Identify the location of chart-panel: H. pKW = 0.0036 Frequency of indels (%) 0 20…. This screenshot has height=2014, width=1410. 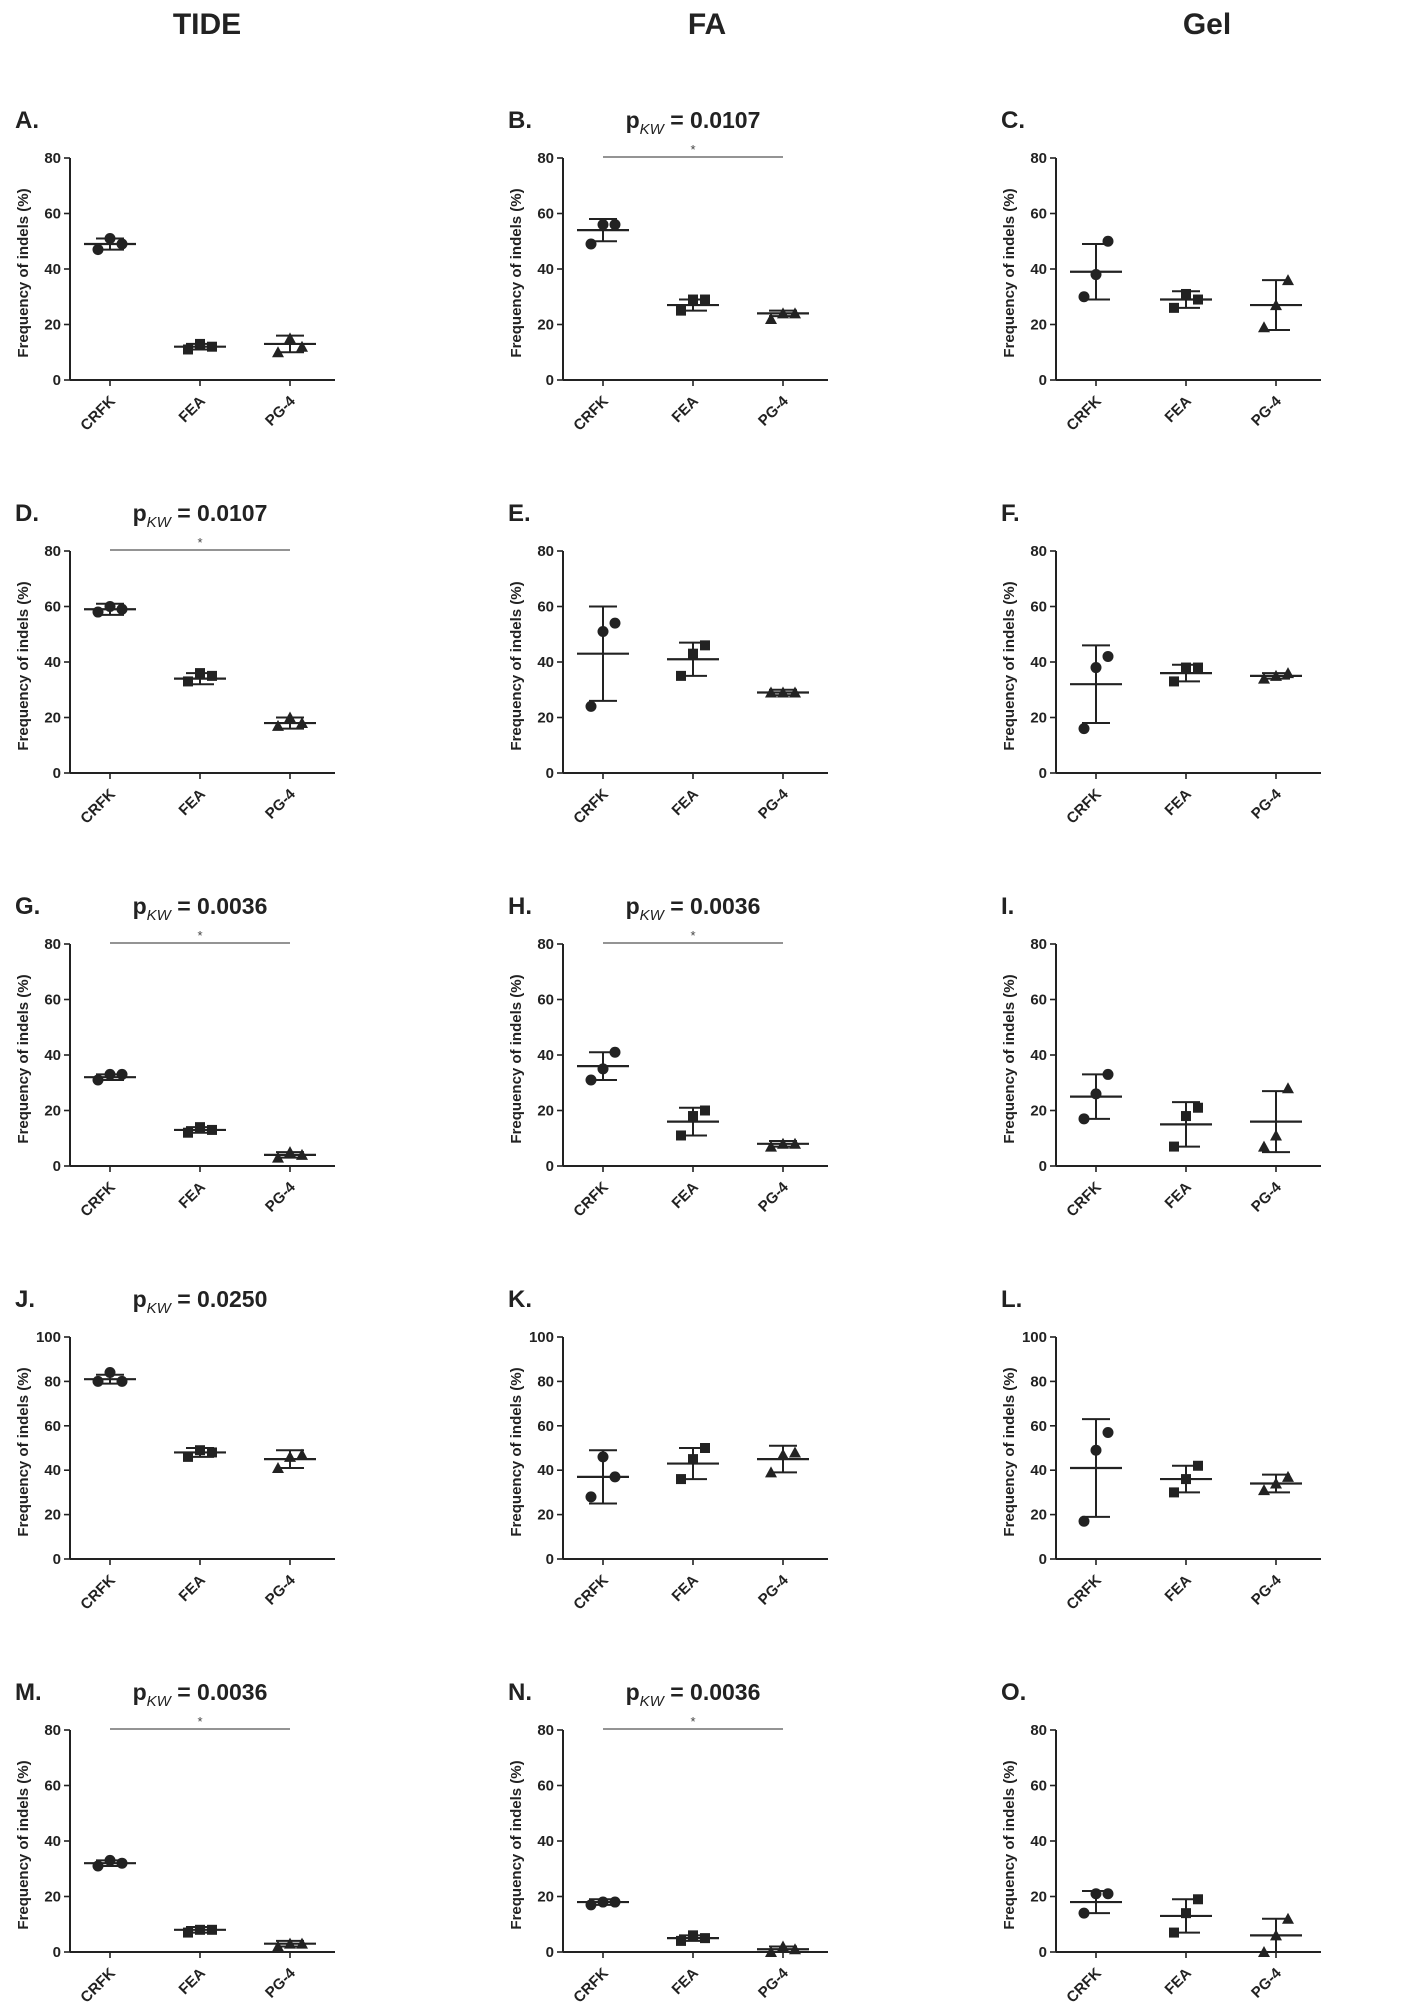
(668, 1056).